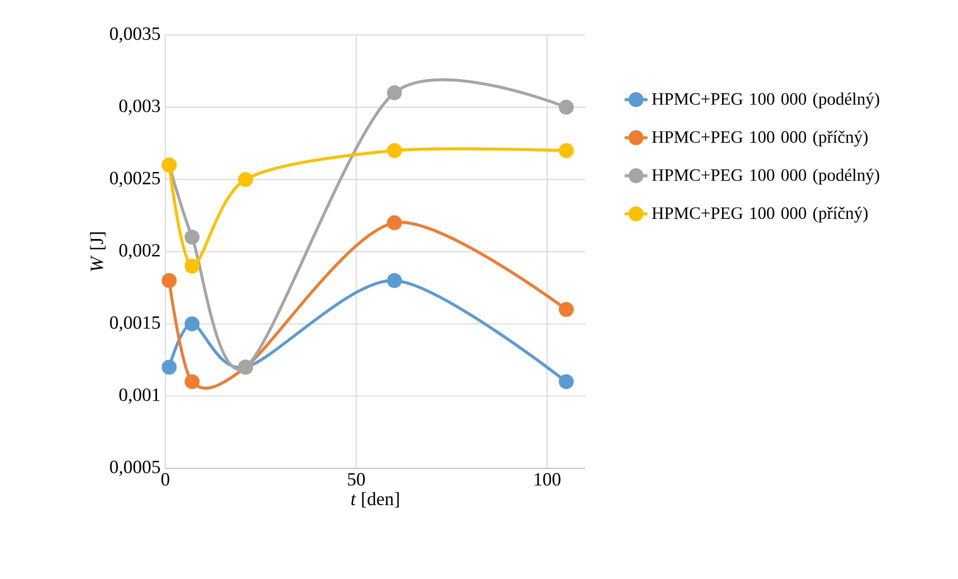 The height and width of the screenshot is (579, 958). I want to click on y-axis-title: W [J], so click(98, 252).